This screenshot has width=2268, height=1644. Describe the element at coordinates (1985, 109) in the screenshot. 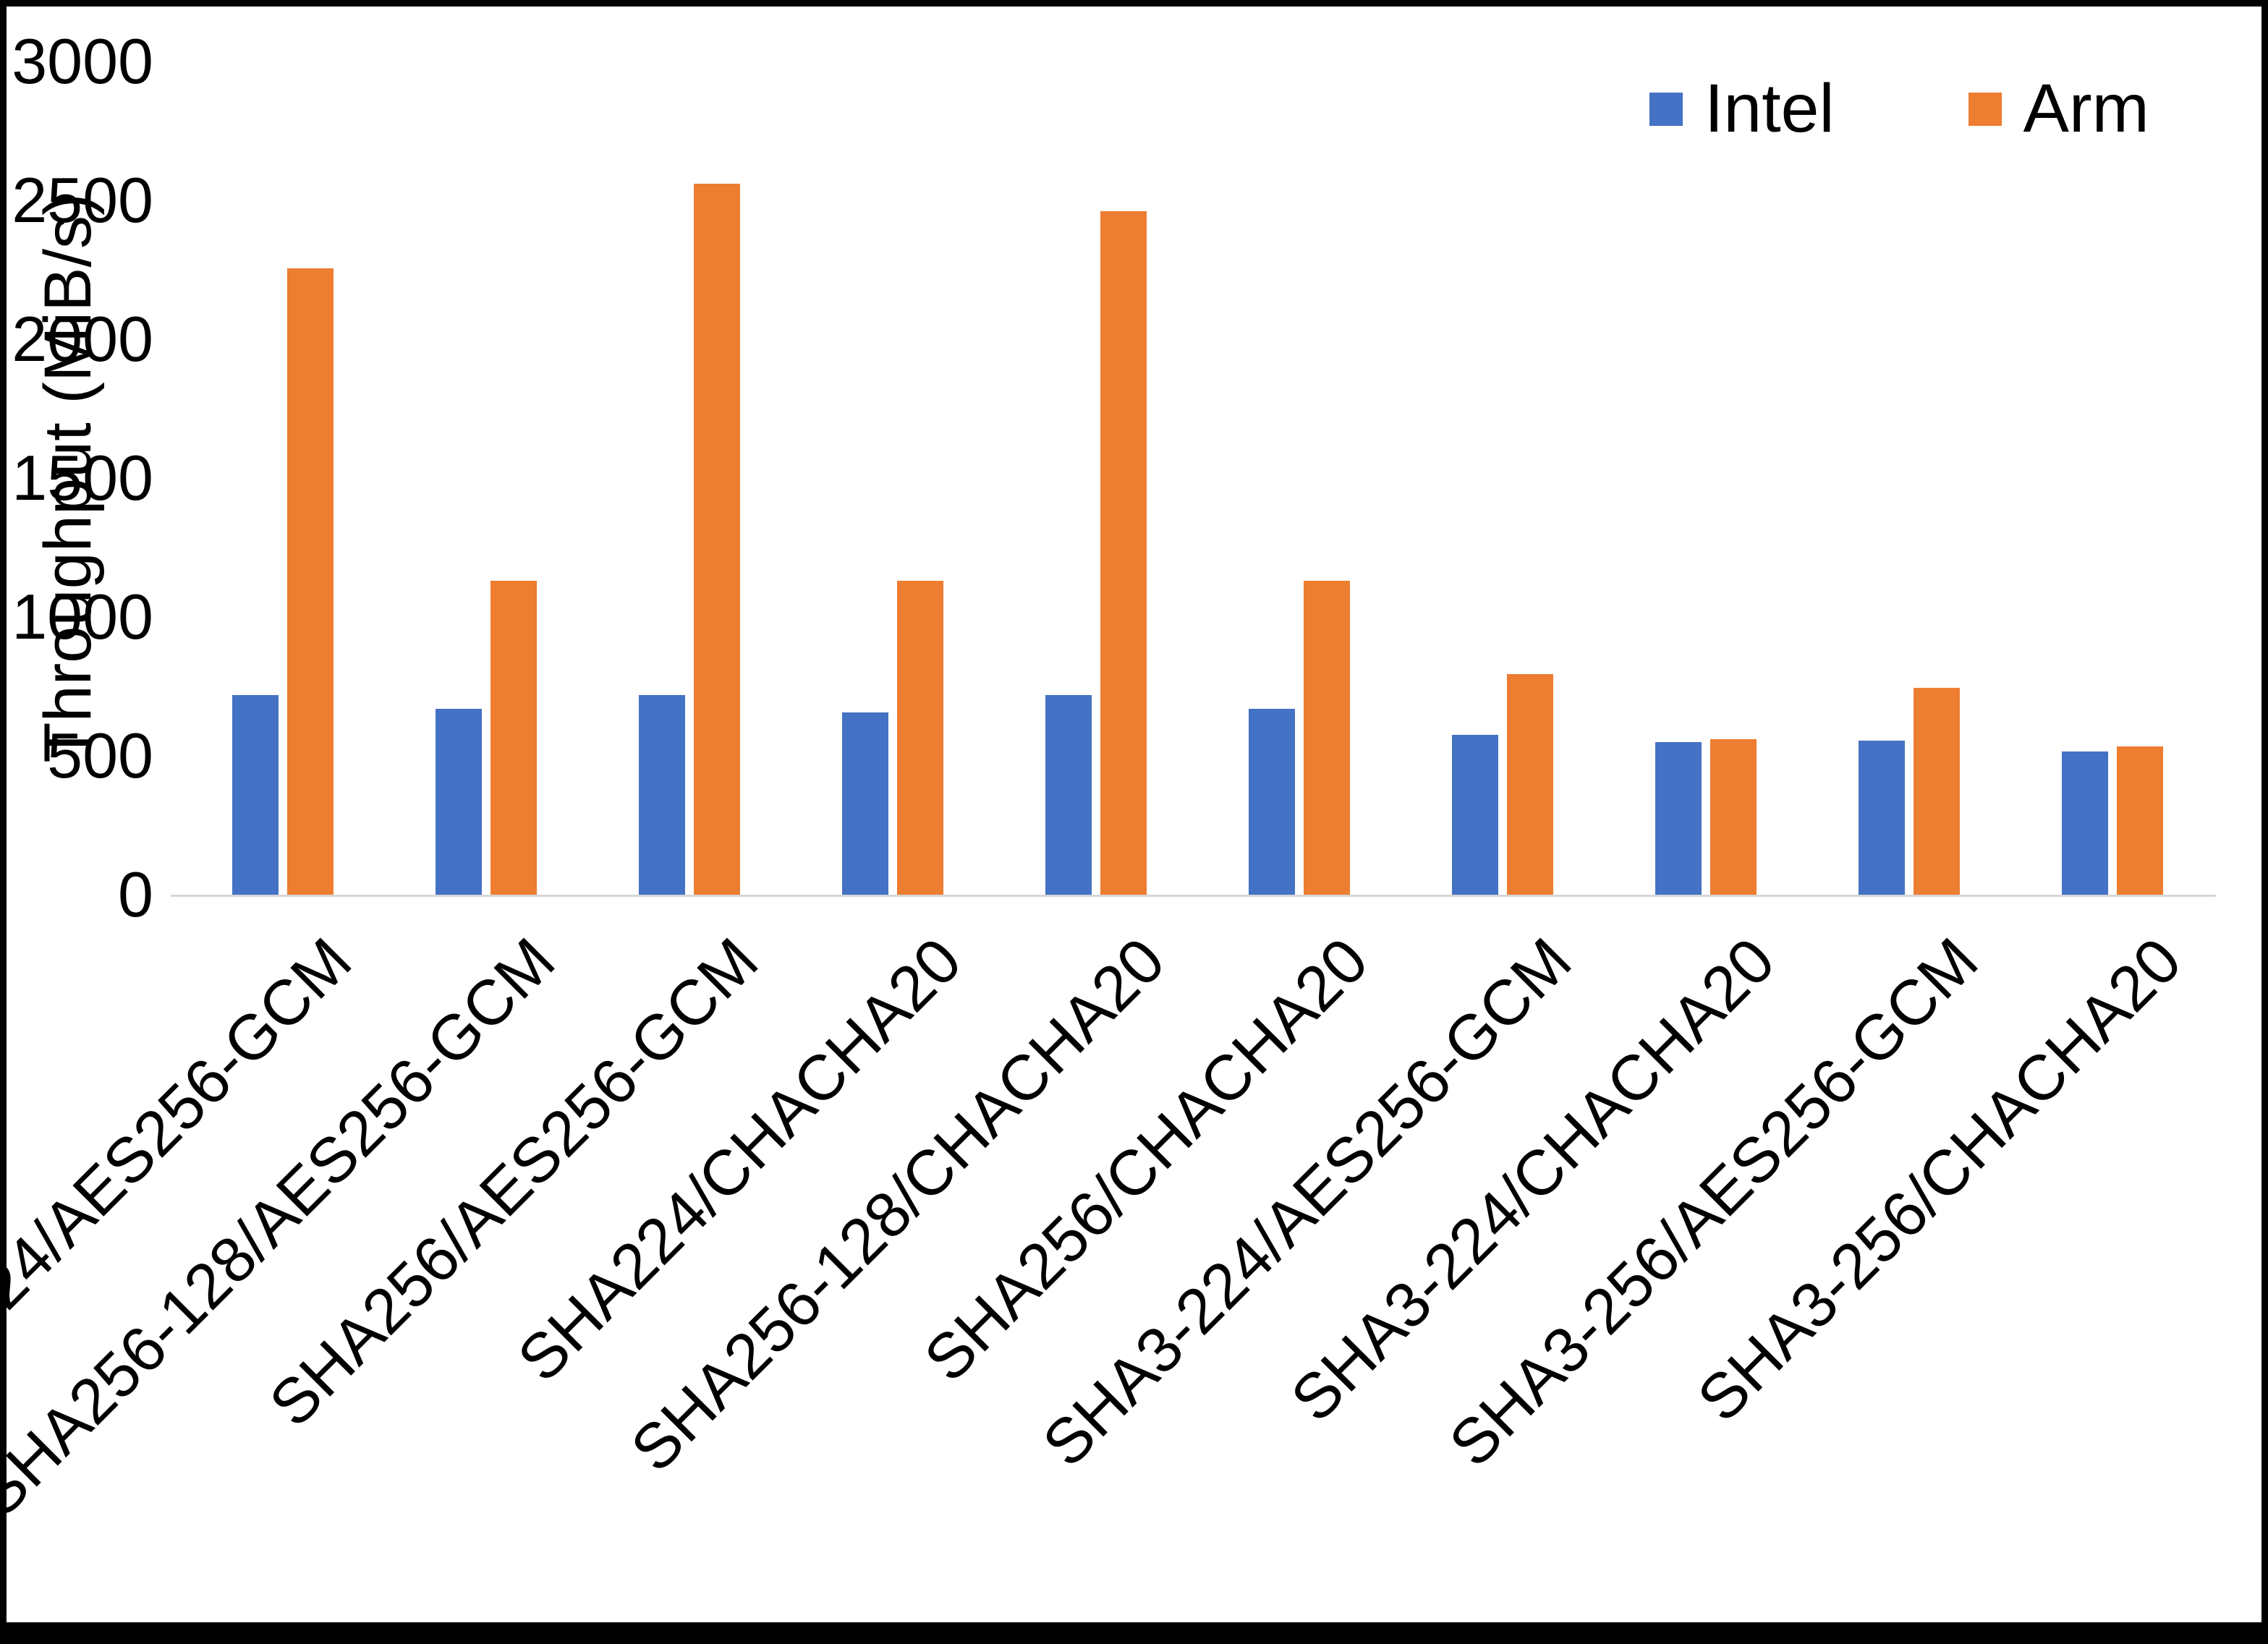

I see `legend-swatch-arm` at that location.